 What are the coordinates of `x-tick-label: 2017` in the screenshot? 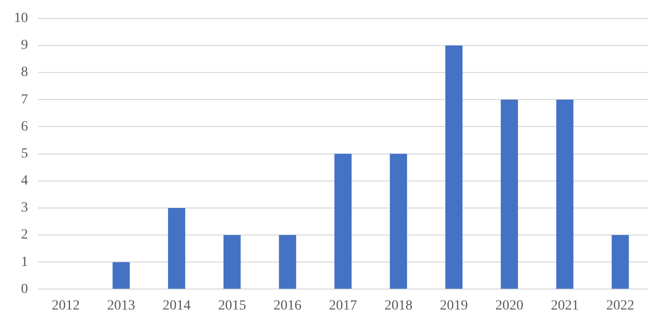 It's located at (343, 306).